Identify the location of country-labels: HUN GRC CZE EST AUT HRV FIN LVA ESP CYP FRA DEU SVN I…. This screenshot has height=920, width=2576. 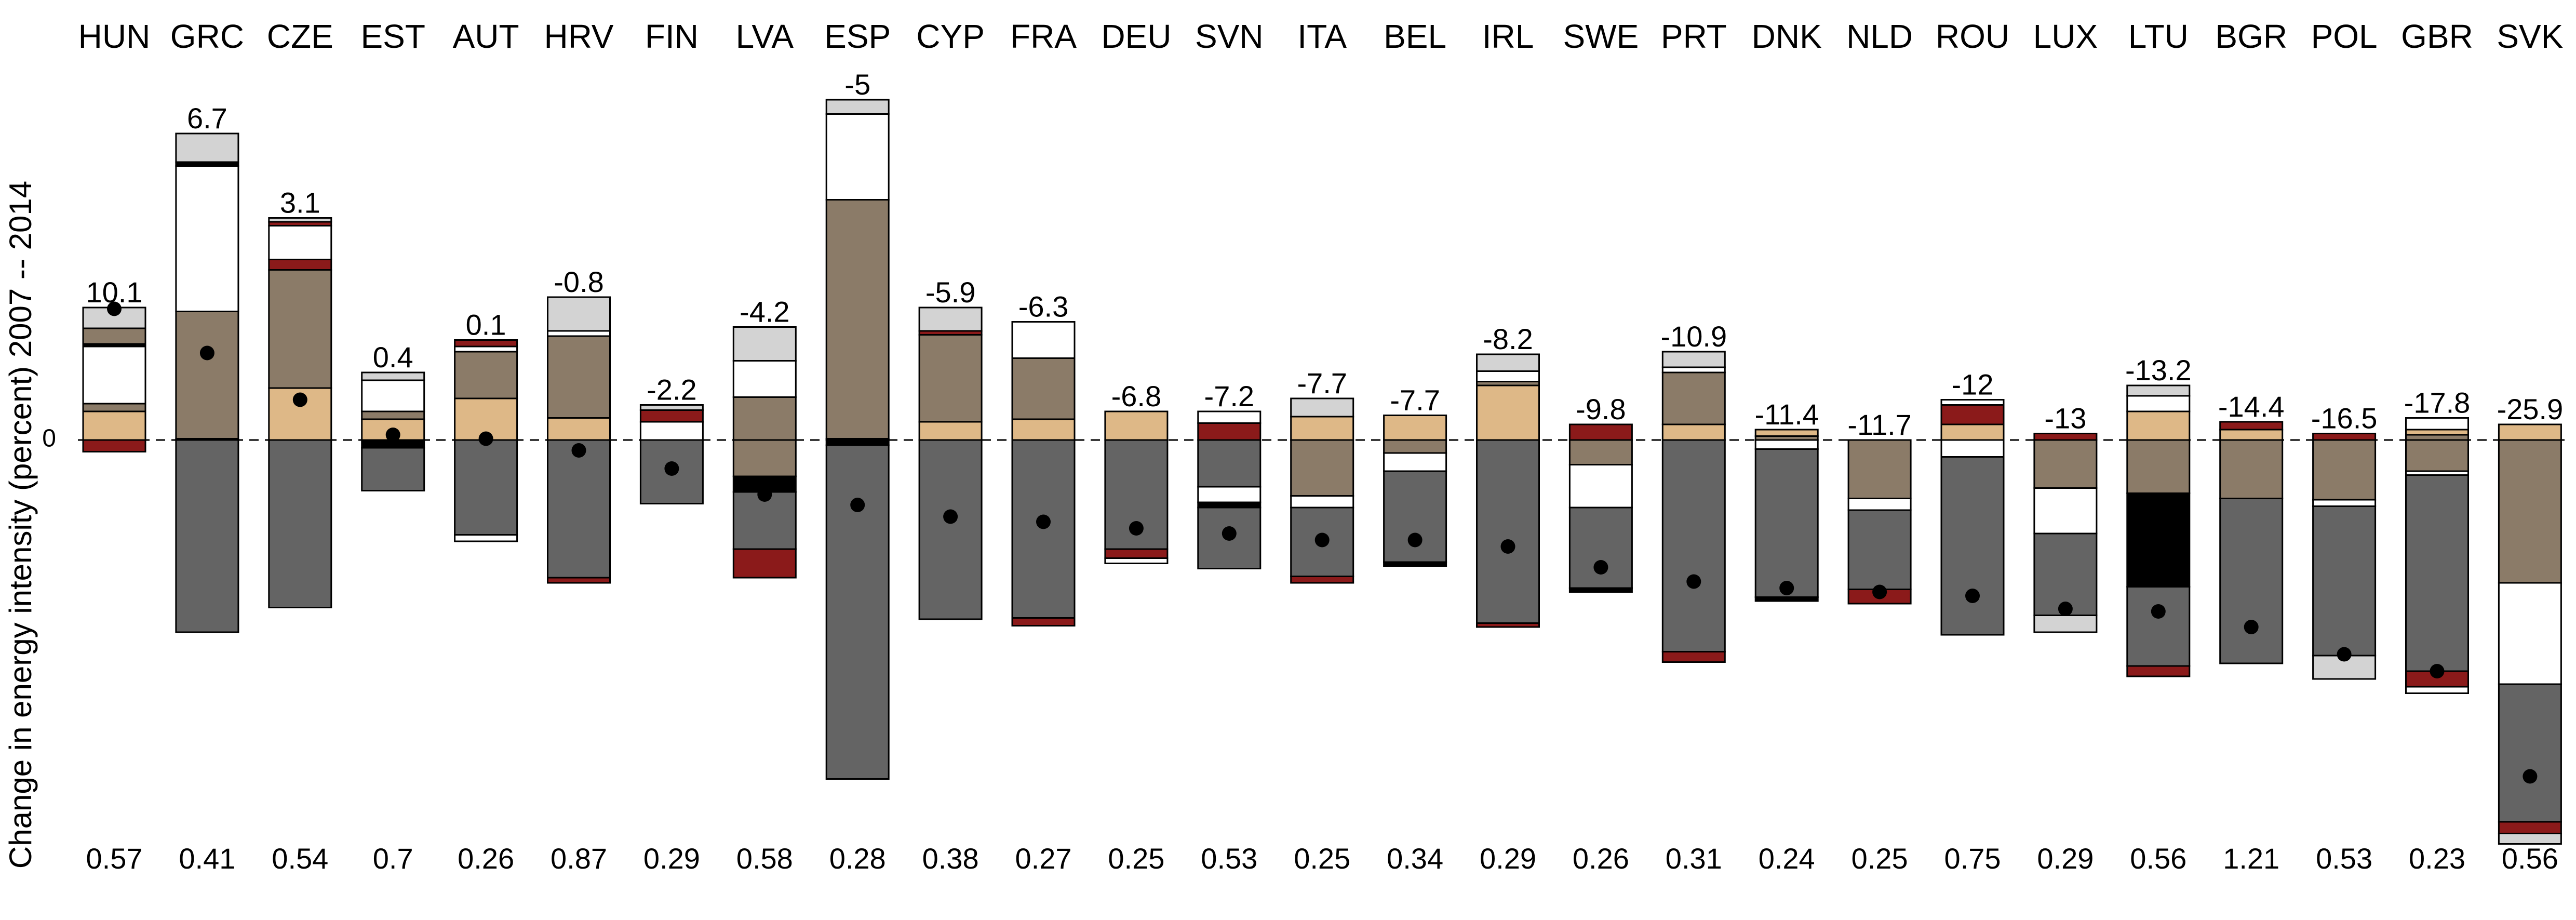
(1321, 36).